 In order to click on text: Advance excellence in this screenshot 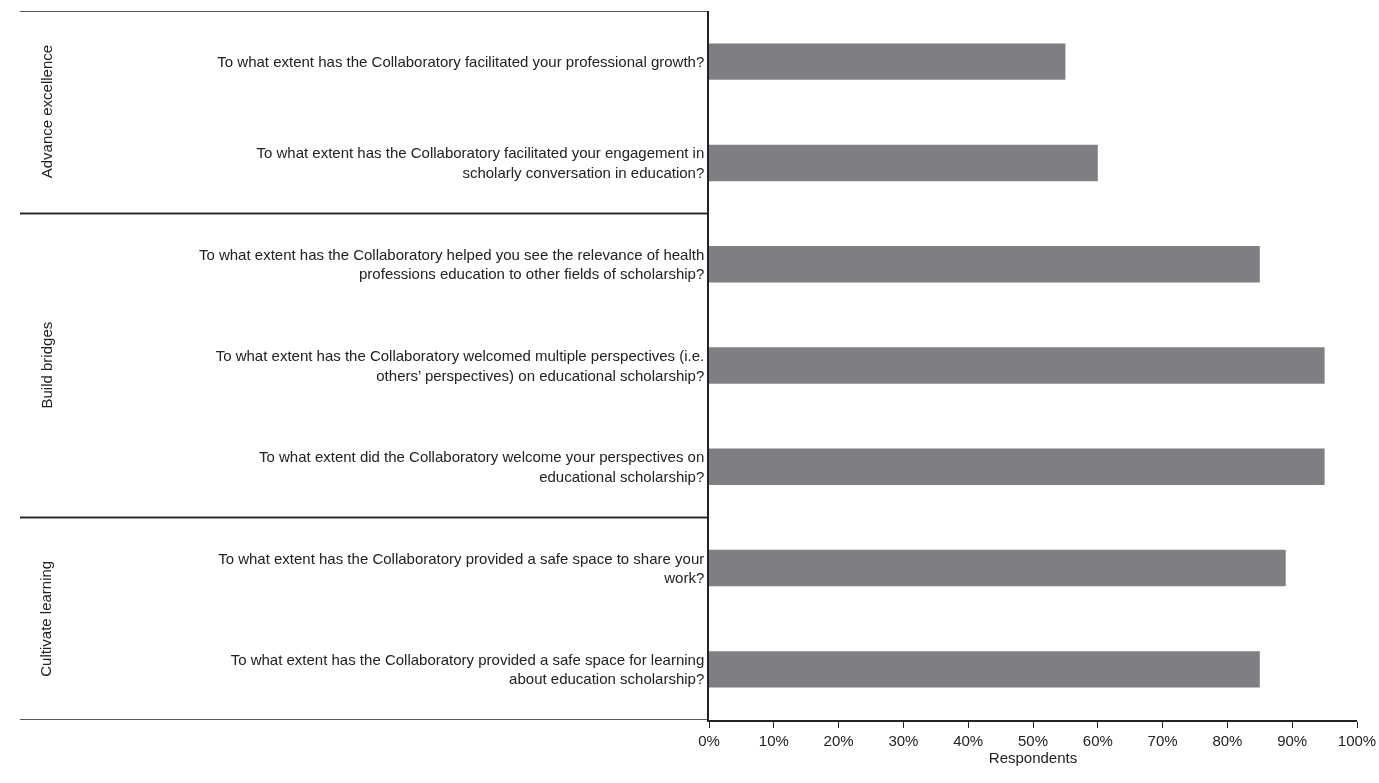, I will do `click(46, 111)`.